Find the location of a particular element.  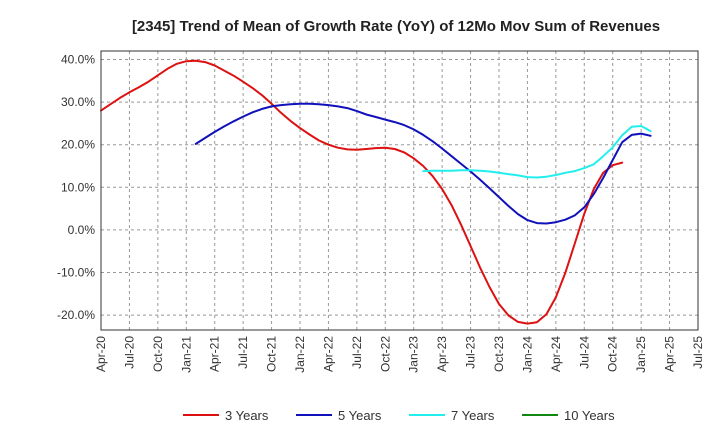

x-tick-label: Apr-23 is located at coordinates (442, 354).